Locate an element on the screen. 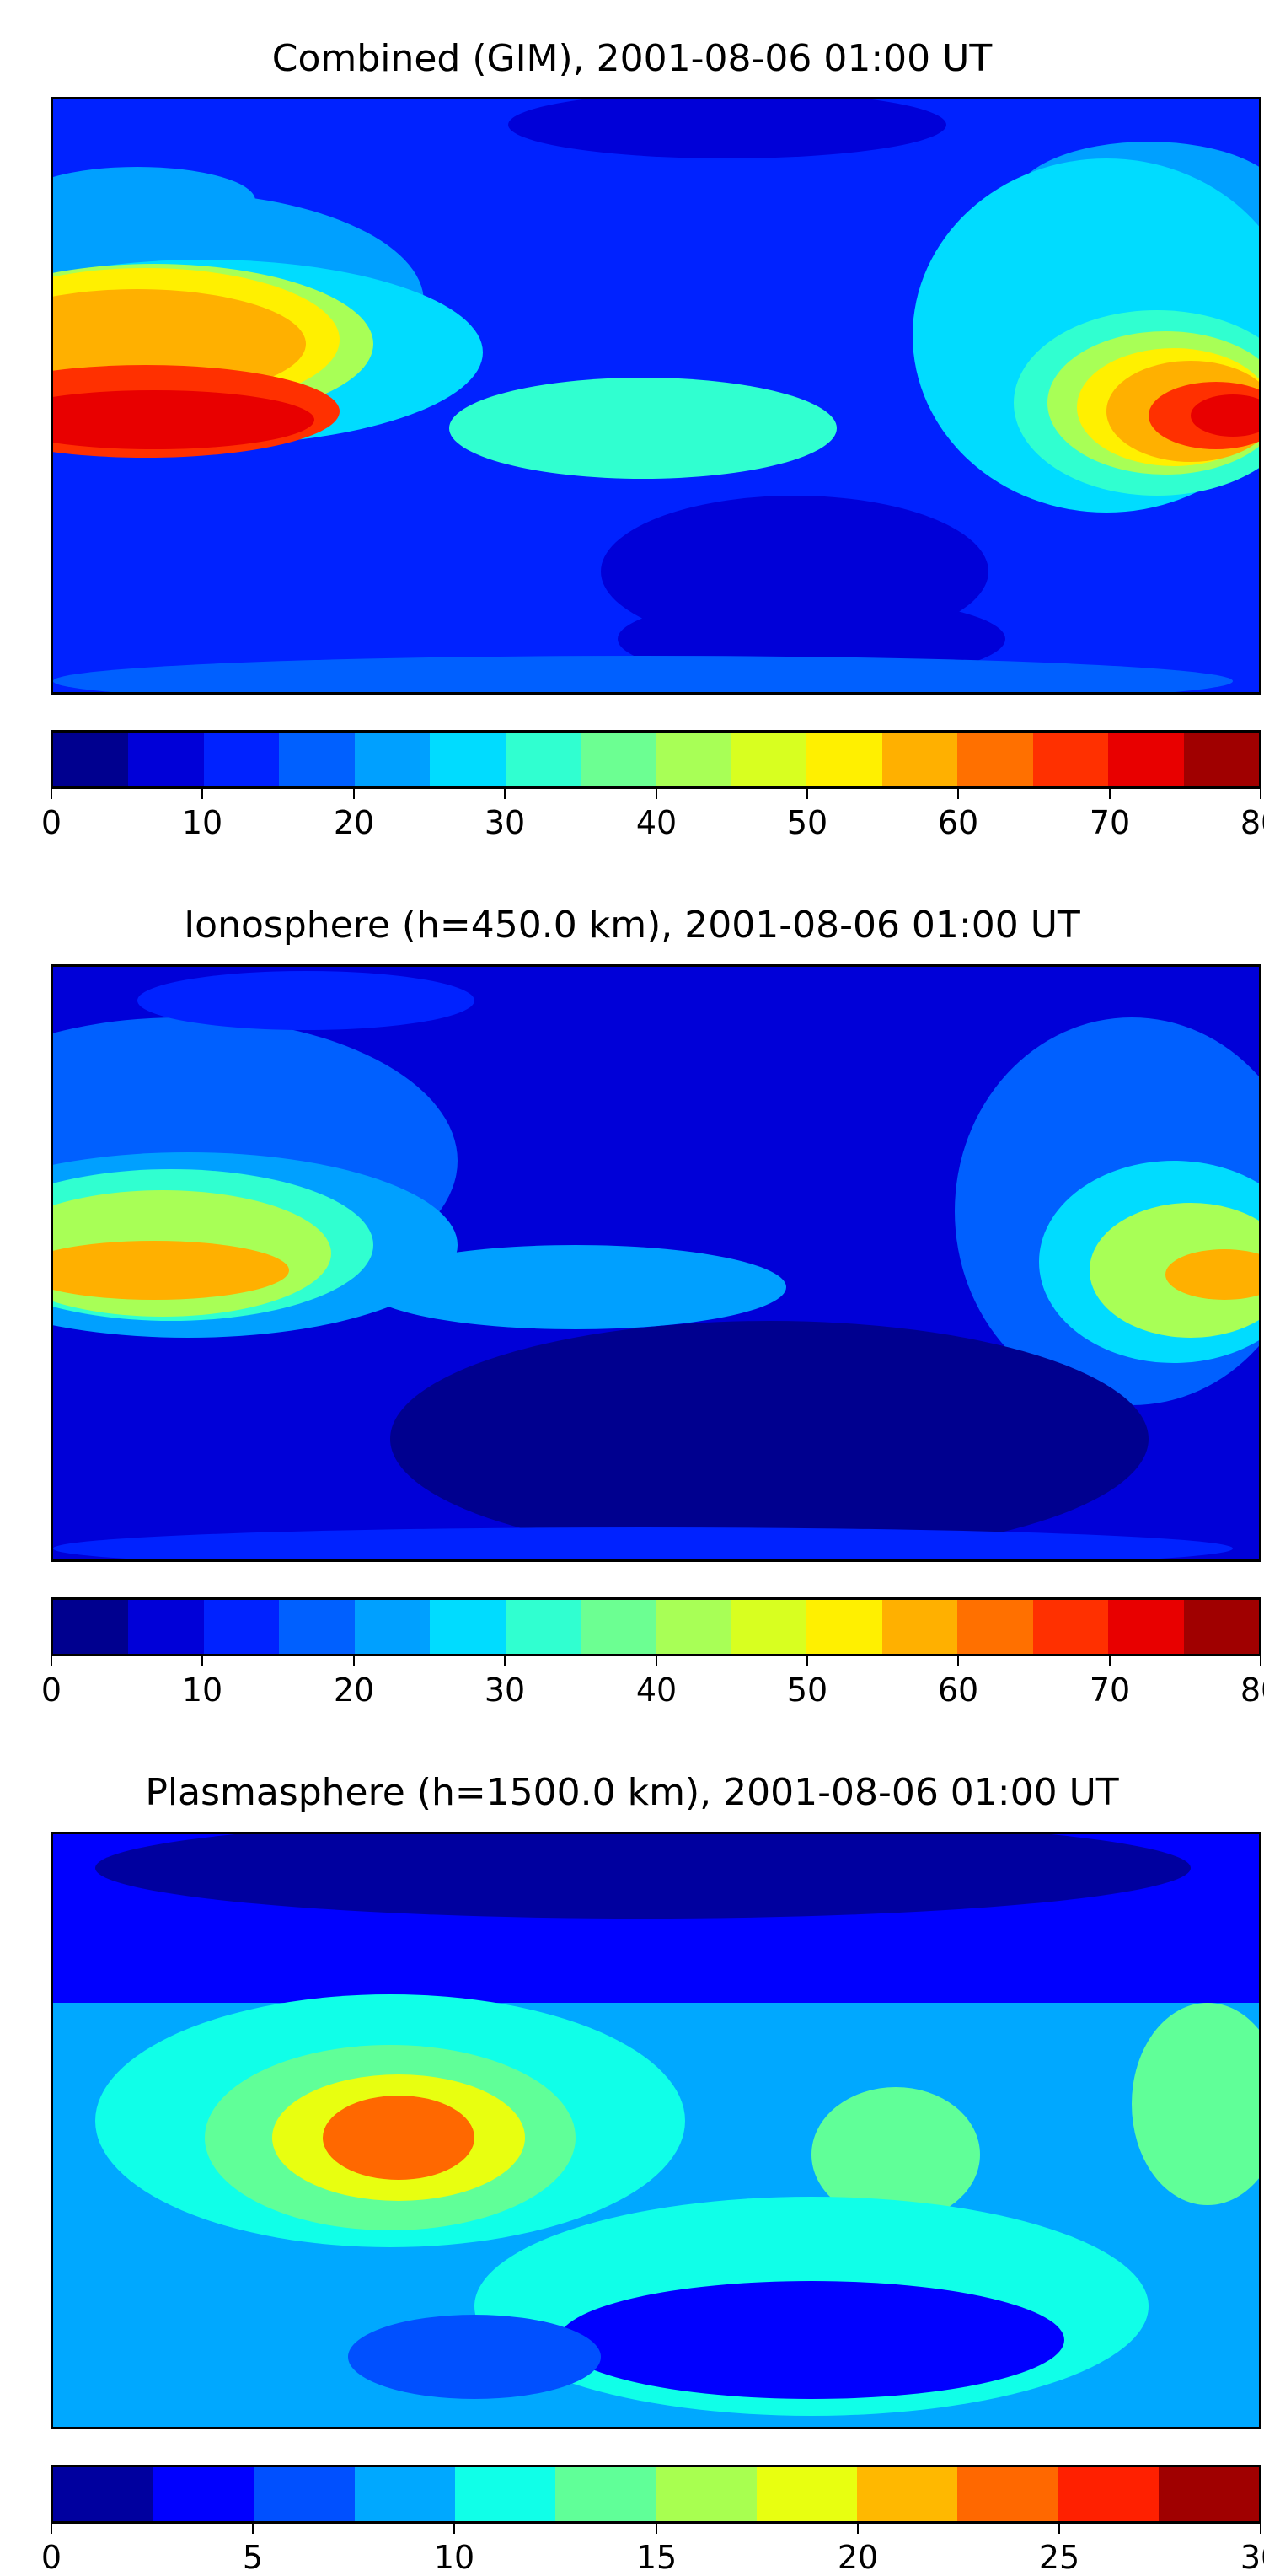 The height and width of the screenshot is (2576, 1264). colorbar-tick-label: 15 is located at coordinates (657, 2557).